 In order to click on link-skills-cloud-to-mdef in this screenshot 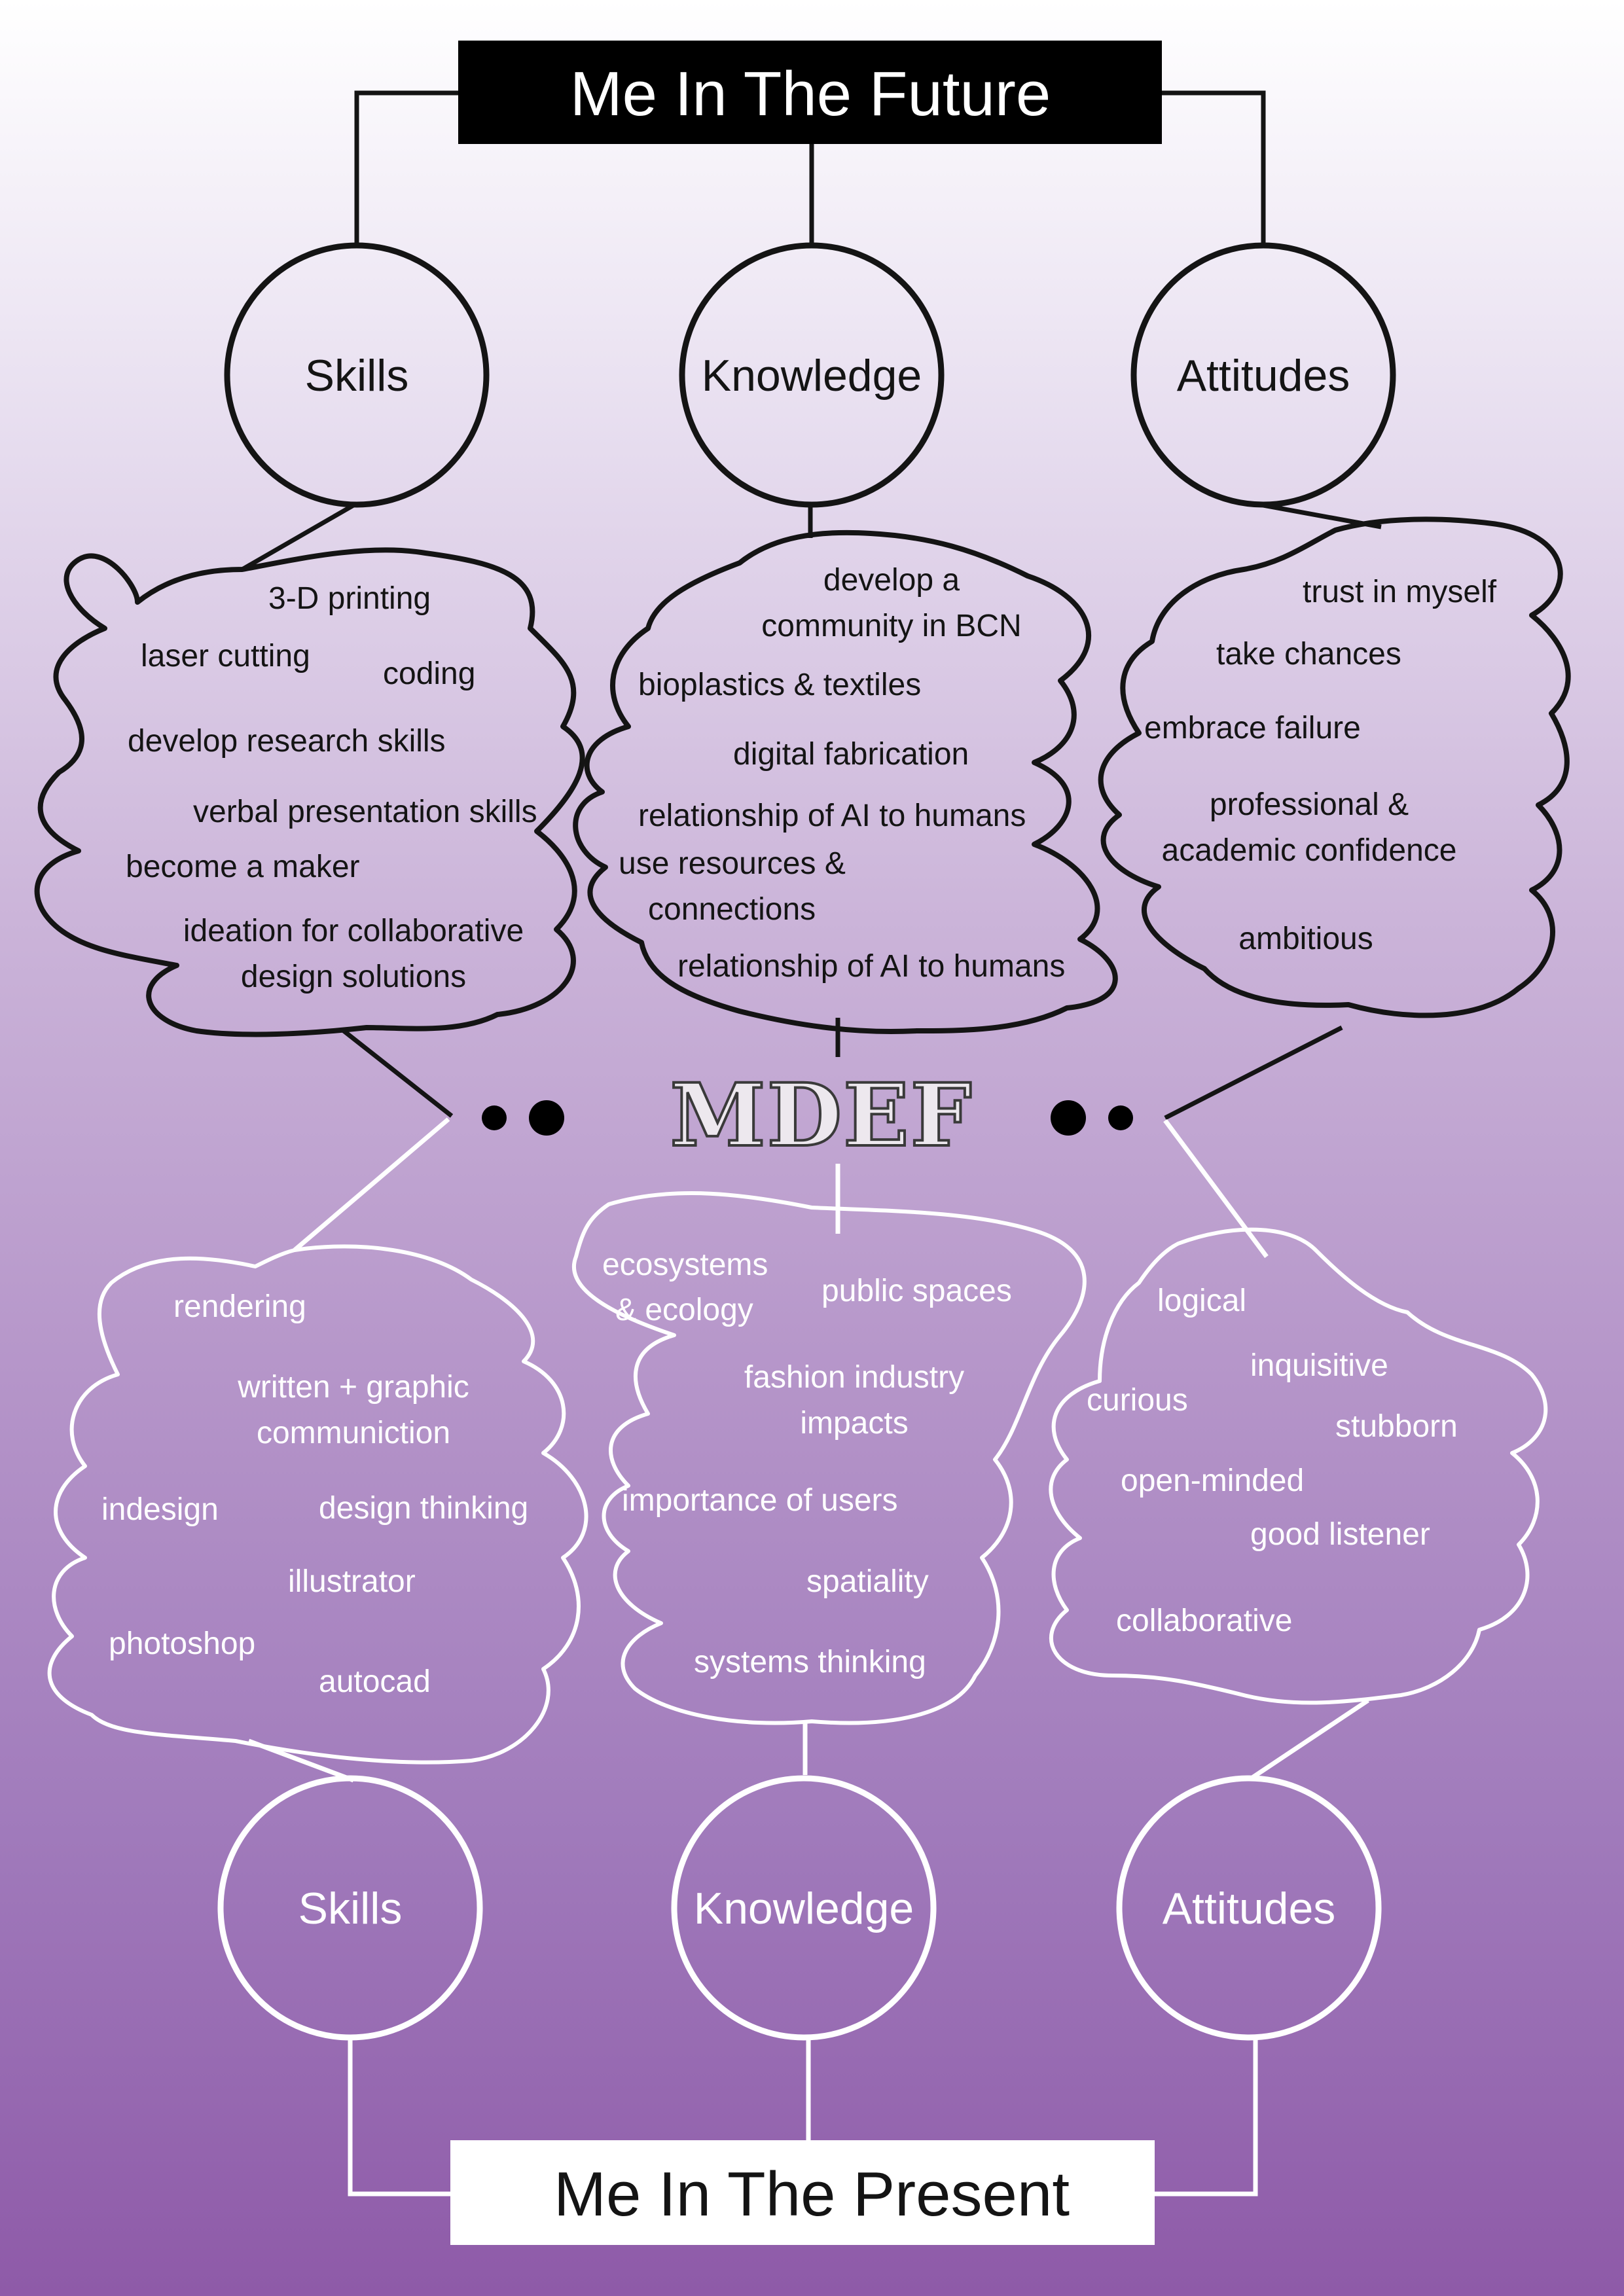, I will do `click(398, 1073)`.